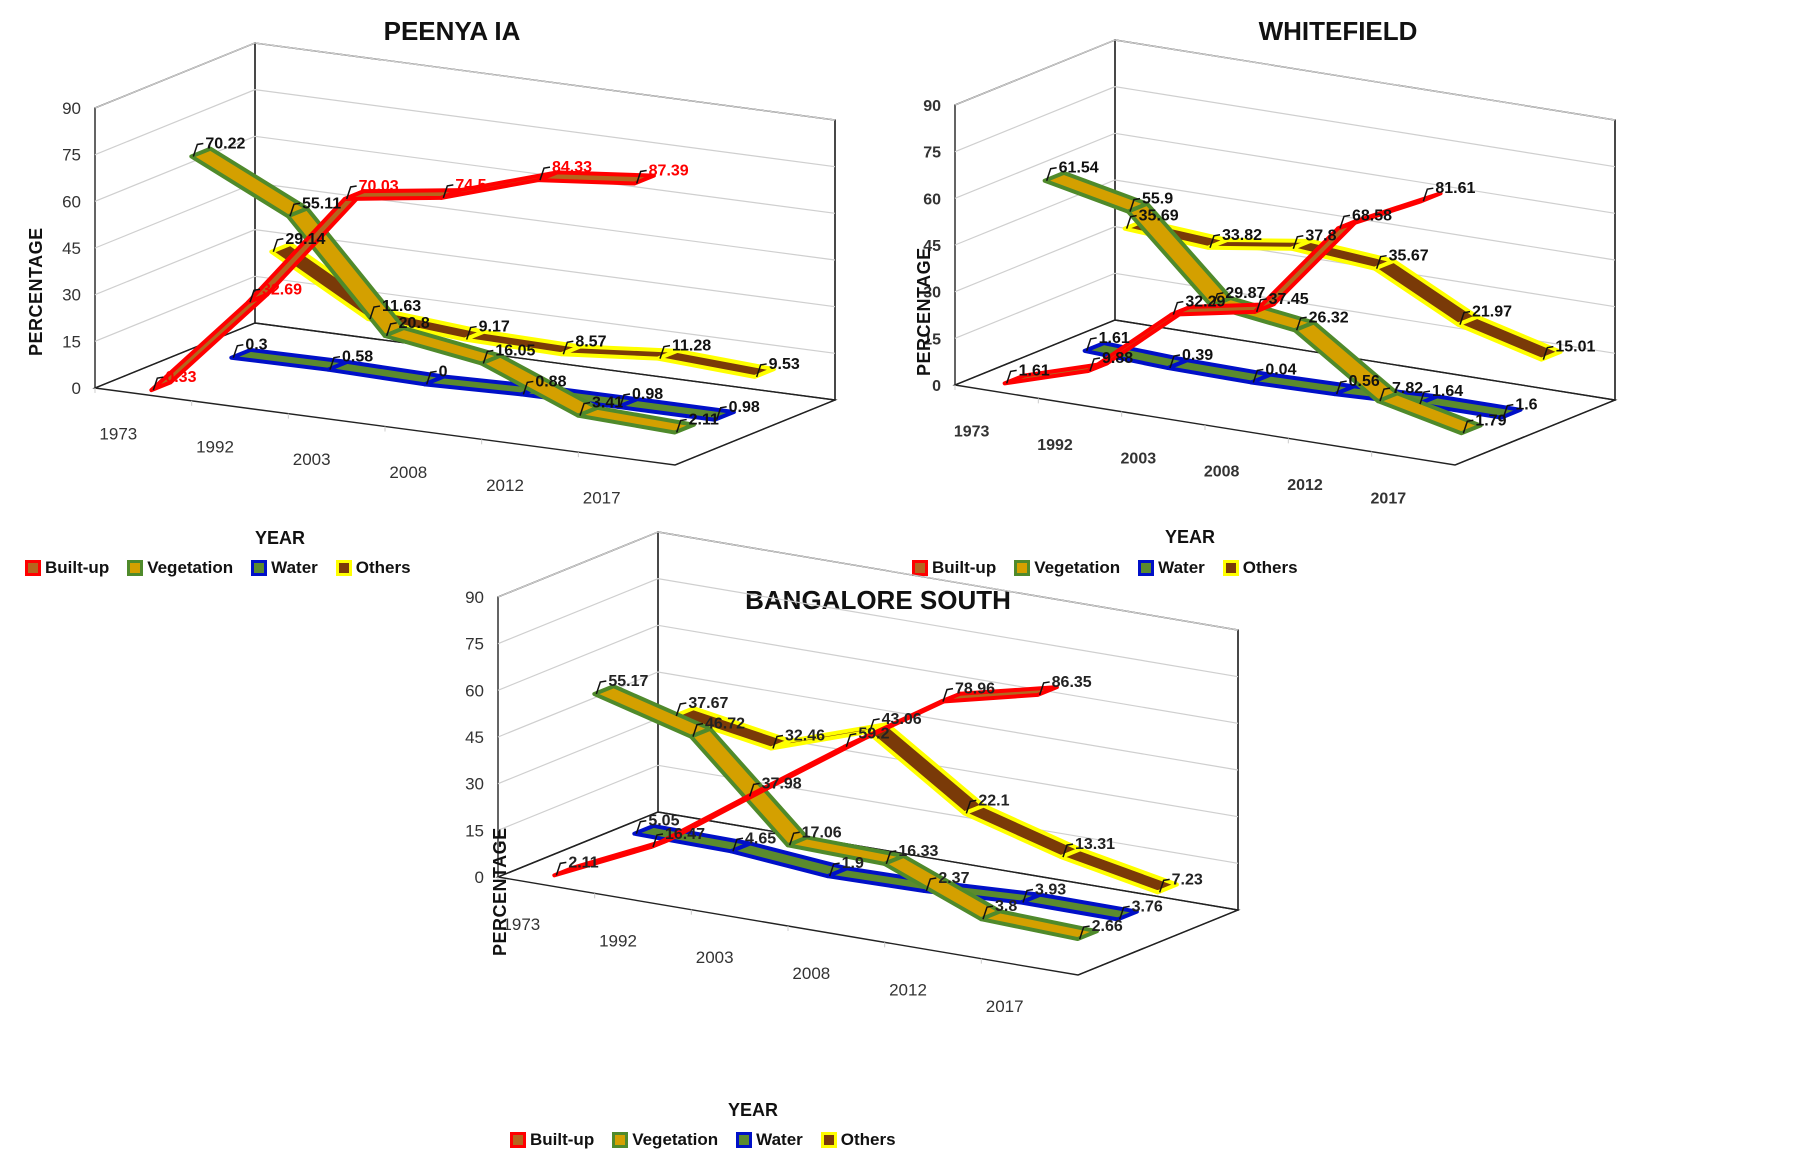 The width and height of the screenshot is (1810, 1157). I want to click on legend-label: Vegetation, so click(675, 1139).